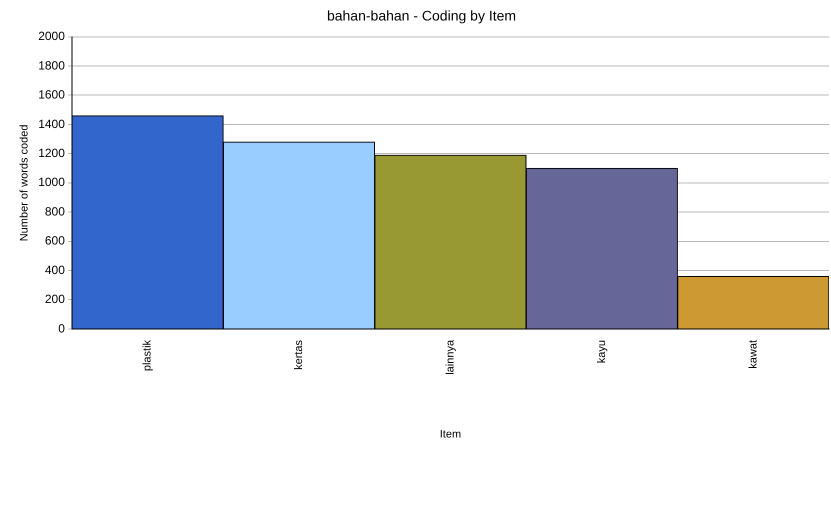 The image size is (831, 531). What do you see at coordinates (52, 95) in the screenshot?
I see `y-tick-label: 1600` at bounding box center [52, 95].